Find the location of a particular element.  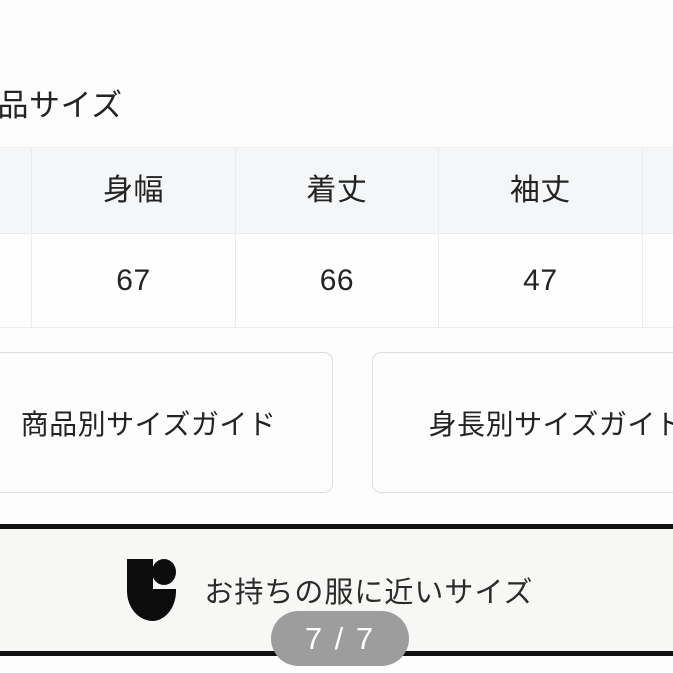

size-table-body: L 67 66 47 1228 is located at coordinates (336, 280).